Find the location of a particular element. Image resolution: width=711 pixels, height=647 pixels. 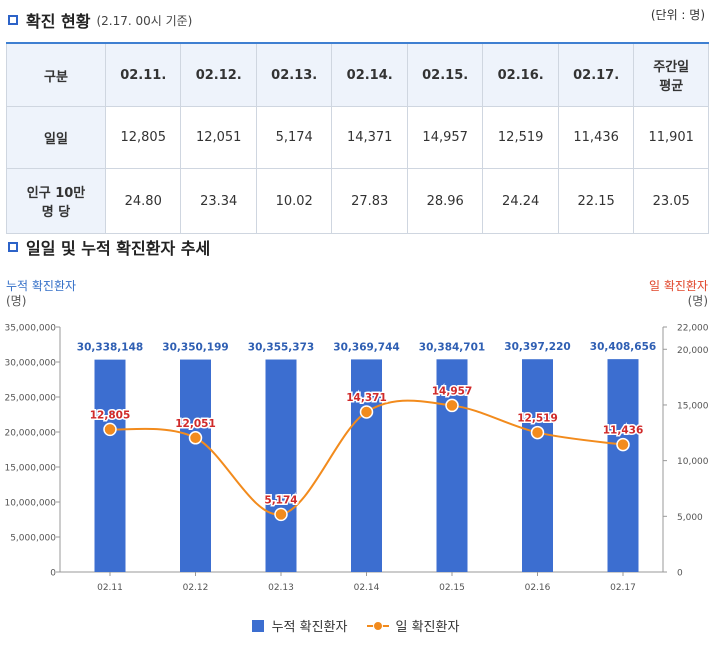

x-axis-tick-label: 02.16 is located at coordinates (538, 588).